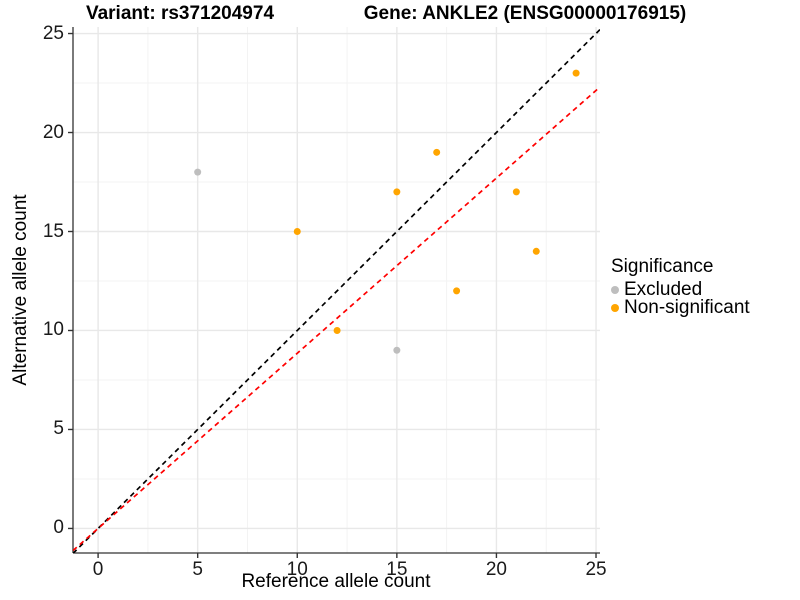 The image size is (800, 600). I want to click on x-tick-label: 20, so click(496, 569).